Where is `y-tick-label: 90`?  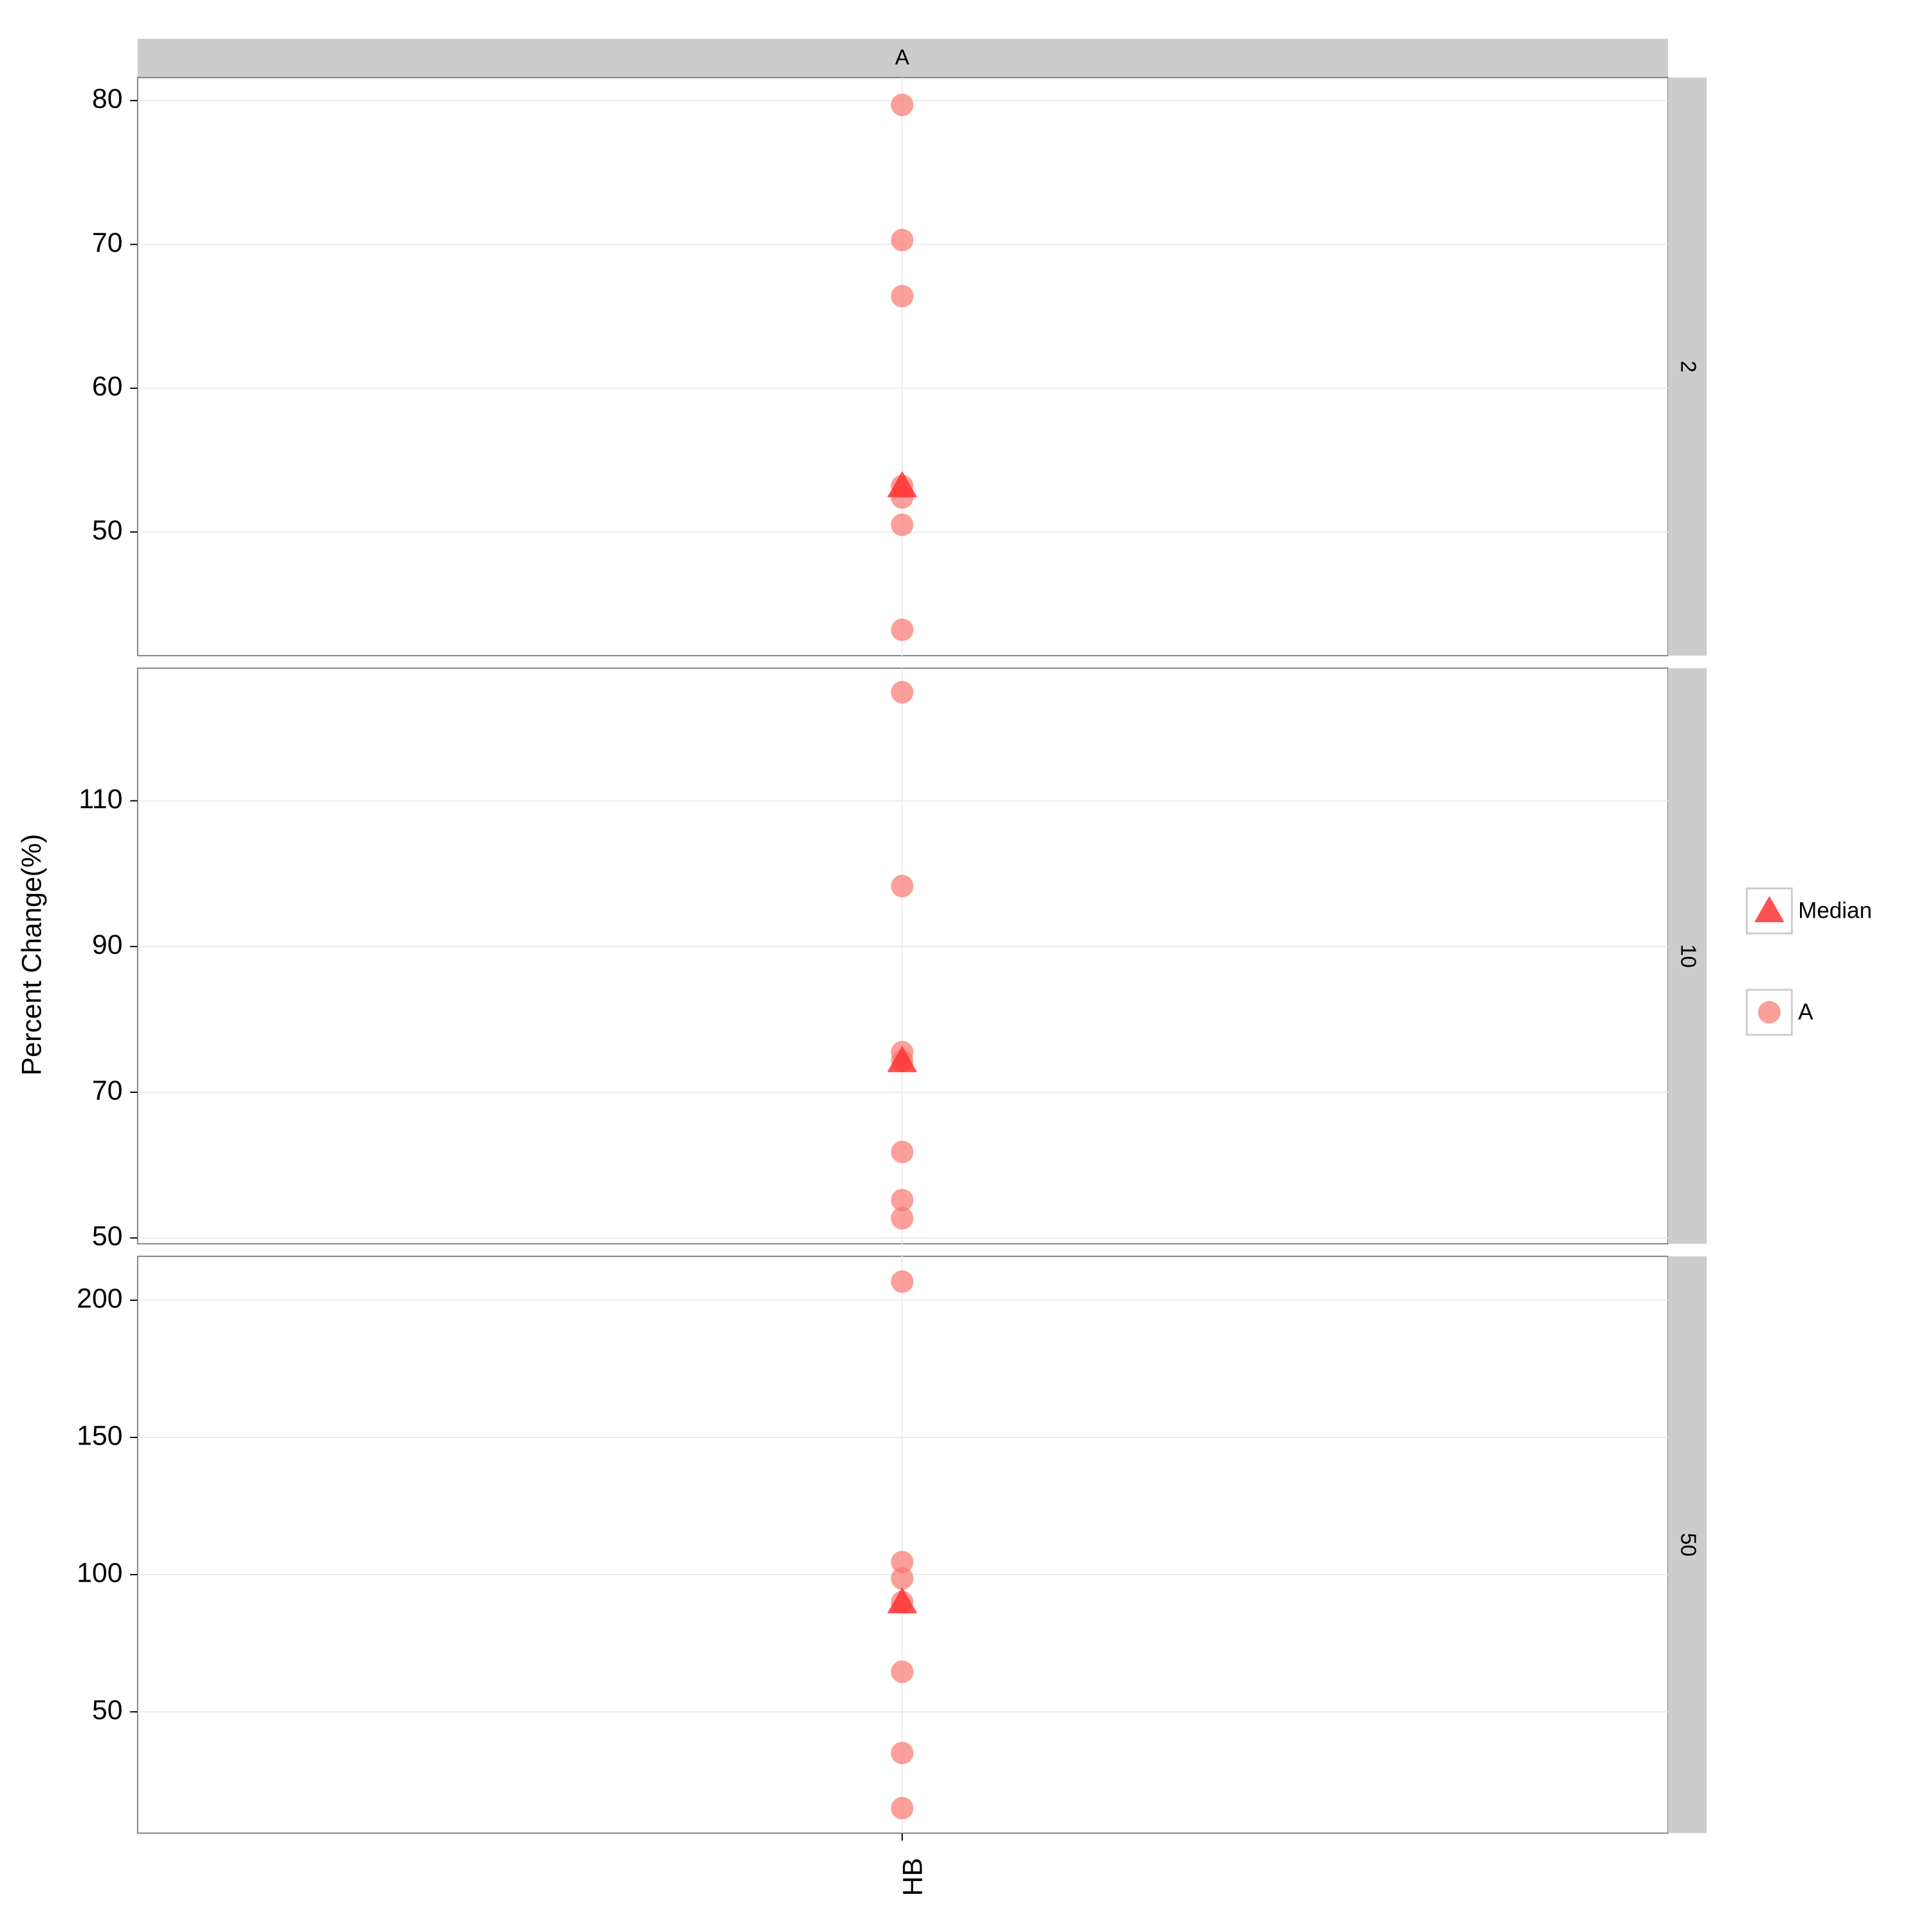 y-tick-label: 90 is located at coordinates (108, 944).